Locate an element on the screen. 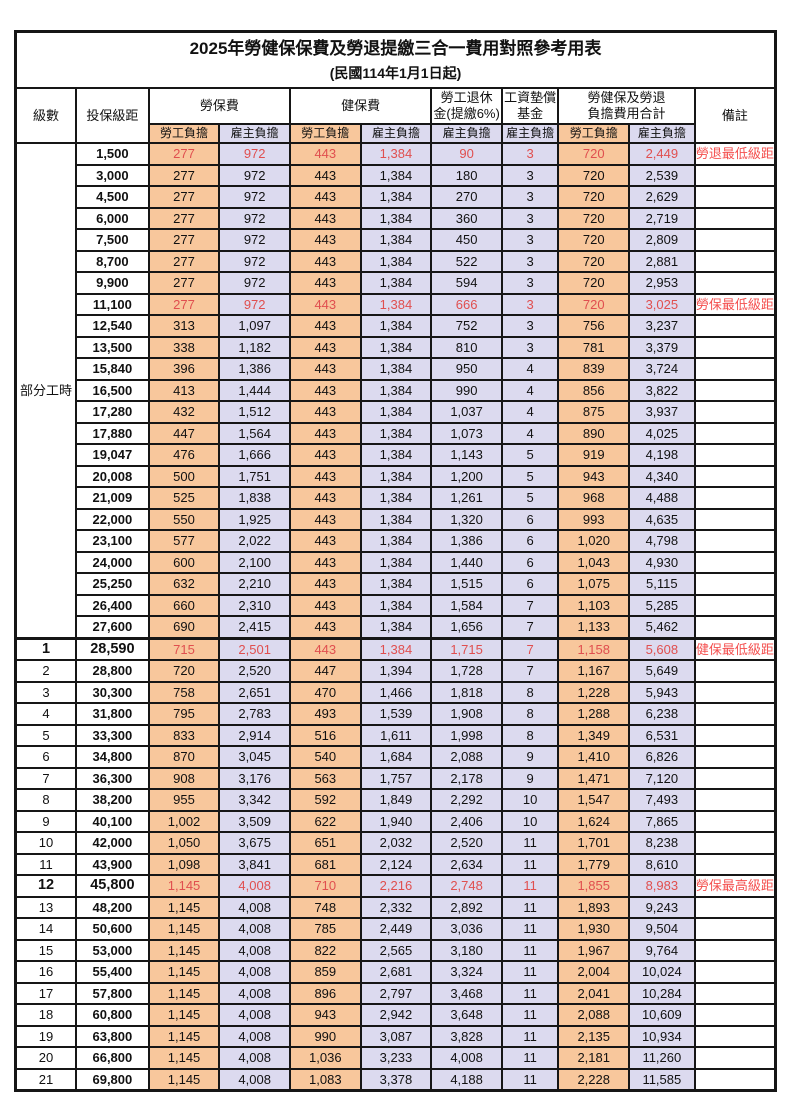 The height and width of the screenshot is (1120, 791). labor-employee-cell: 795 is located at coordinates (184, 714).